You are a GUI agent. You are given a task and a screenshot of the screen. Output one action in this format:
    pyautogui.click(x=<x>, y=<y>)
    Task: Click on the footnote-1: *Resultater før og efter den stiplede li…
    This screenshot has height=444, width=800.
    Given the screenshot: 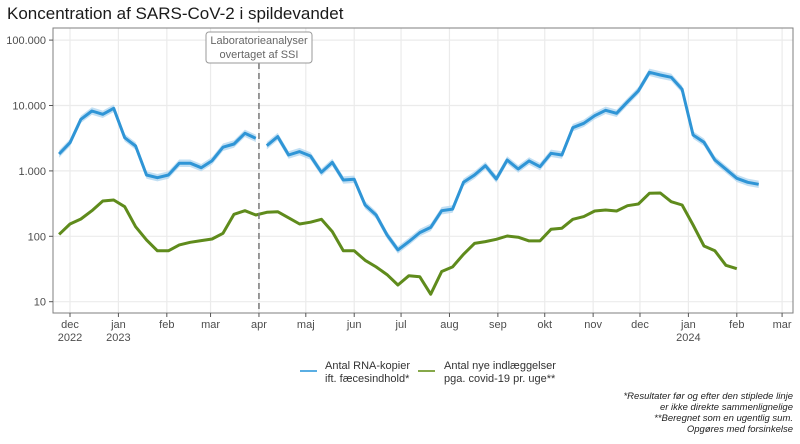 What is the action you would take?
    pyautogui.click(x=708, y=396)
    